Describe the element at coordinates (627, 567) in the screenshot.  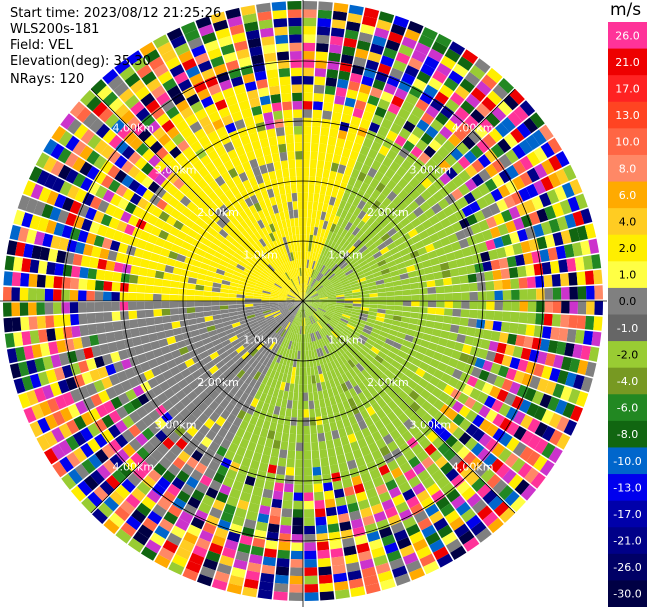
I see `colorbar-swatch` at that location.